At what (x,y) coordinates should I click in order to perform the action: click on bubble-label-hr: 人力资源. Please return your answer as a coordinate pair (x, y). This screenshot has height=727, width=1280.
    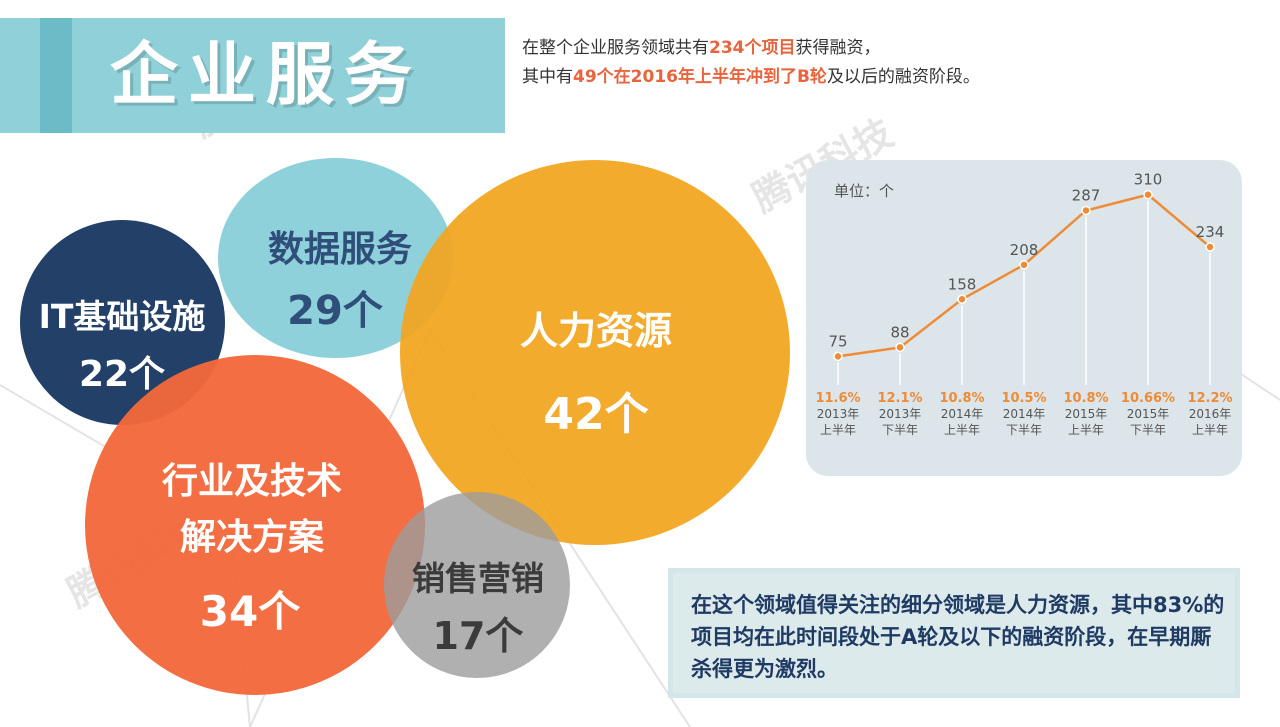
    Looking at the image, I should click on (596, 331).